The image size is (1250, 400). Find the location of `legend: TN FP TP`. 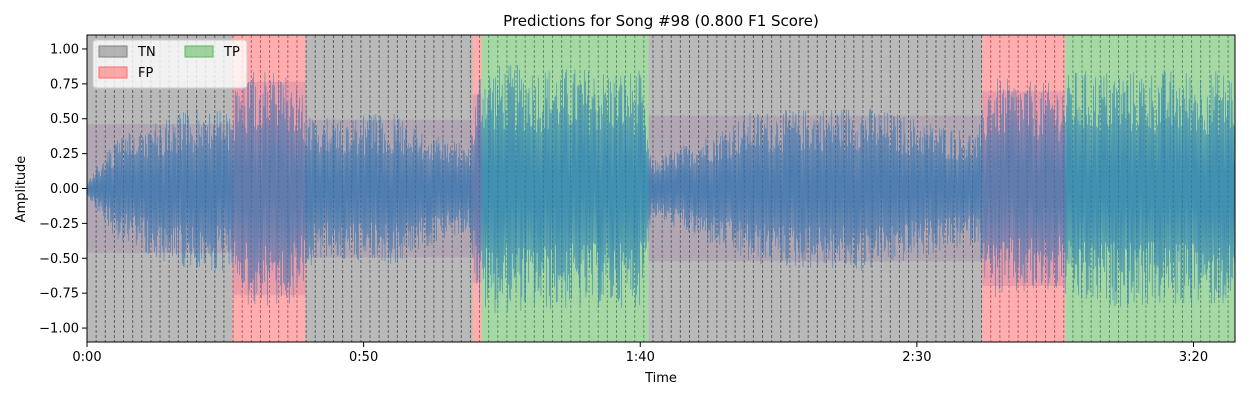

legend: TN FP TP is located at coordinates (170, 64).